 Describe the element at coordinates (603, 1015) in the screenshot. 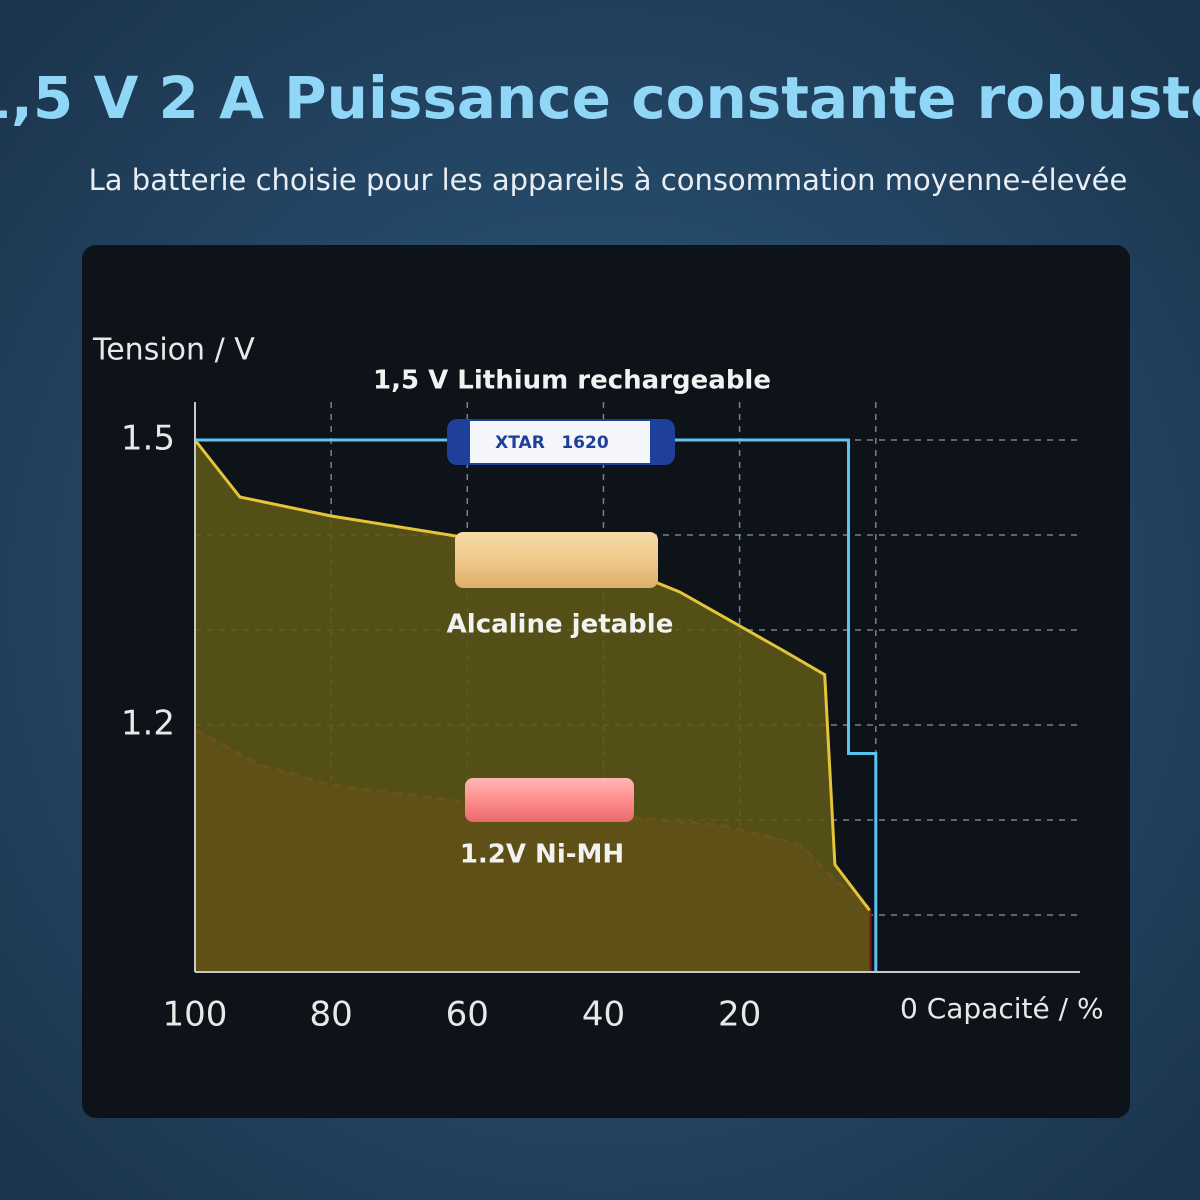

I see `x-tick-label: 40` at that location.